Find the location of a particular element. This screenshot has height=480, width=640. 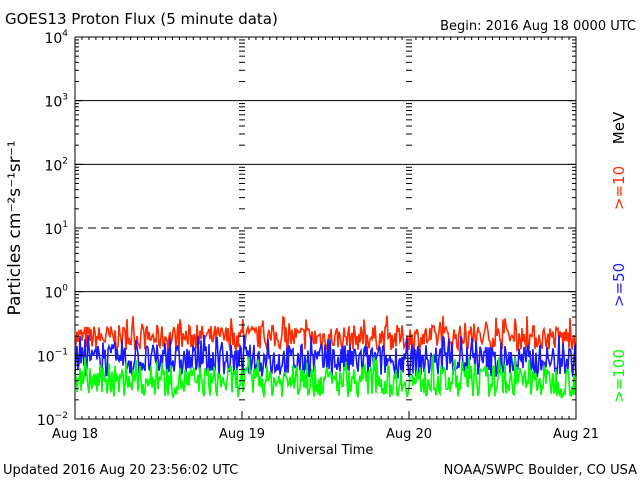

begin-label: Begin: 2016 Aug 18 0000 UTC is located at coordinates (538, 26).